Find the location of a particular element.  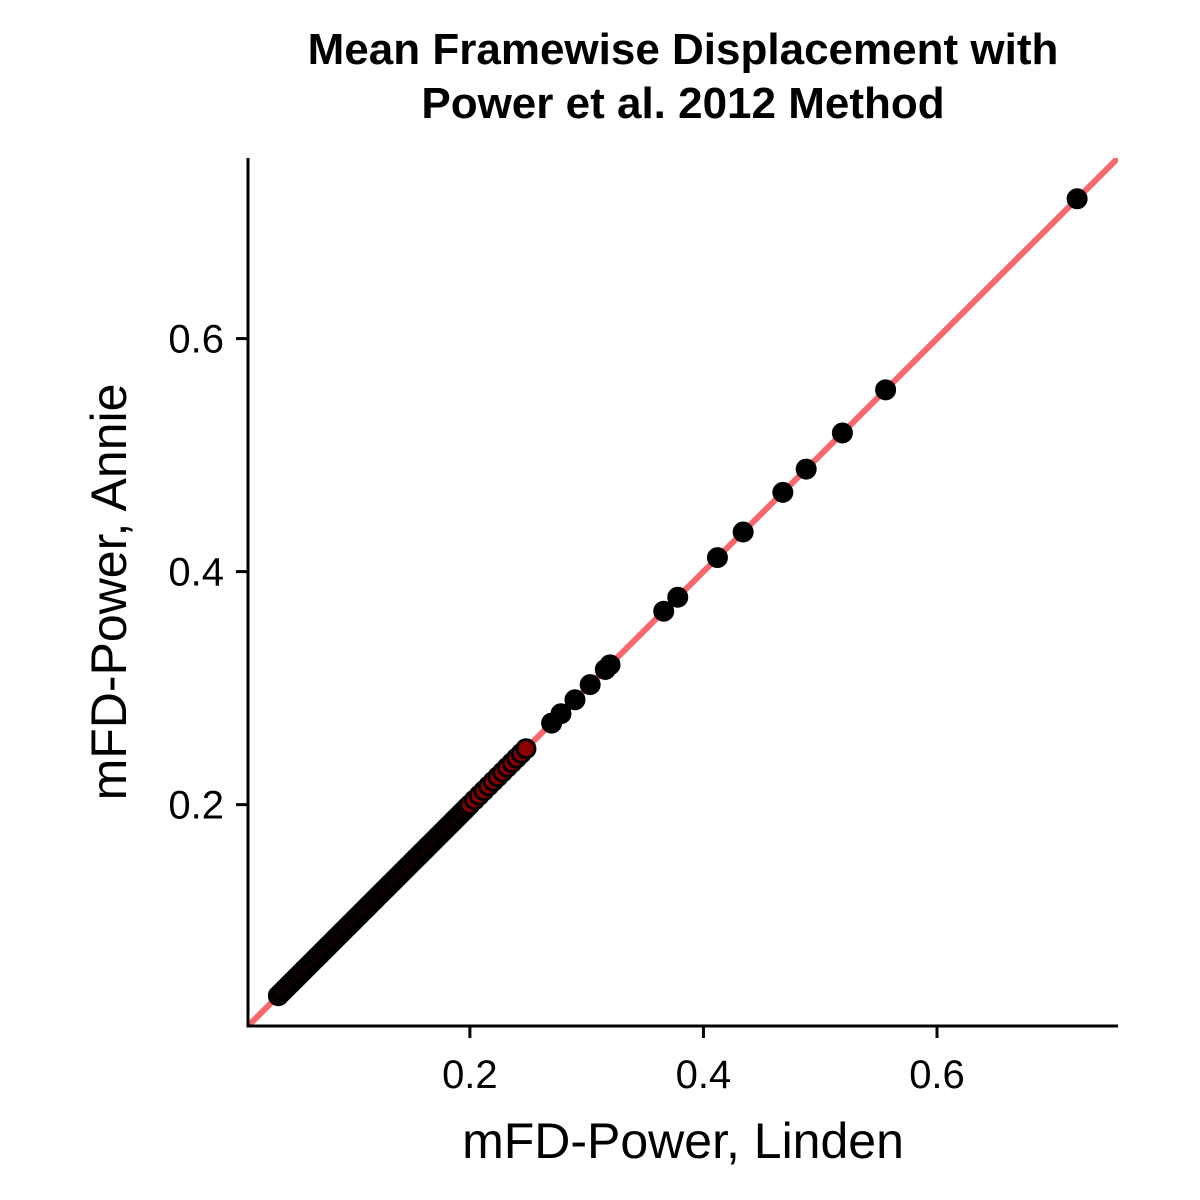

x-axis-title: mFD-Power, Linden is located at coordinates (683, 1141).